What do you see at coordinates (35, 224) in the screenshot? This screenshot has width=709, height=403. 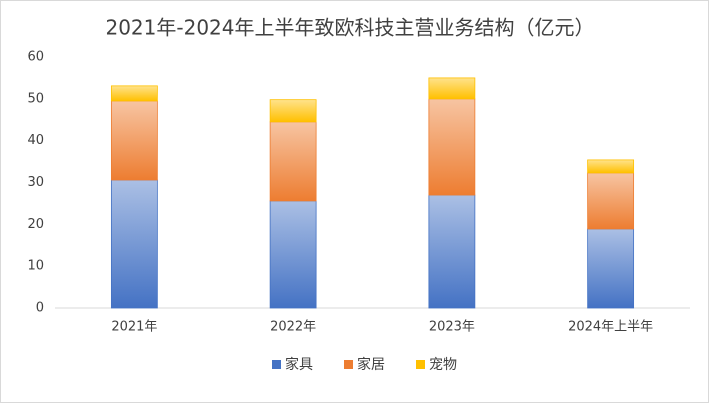 I see `y-tick-label: 20` at bounding box center [35, 224].